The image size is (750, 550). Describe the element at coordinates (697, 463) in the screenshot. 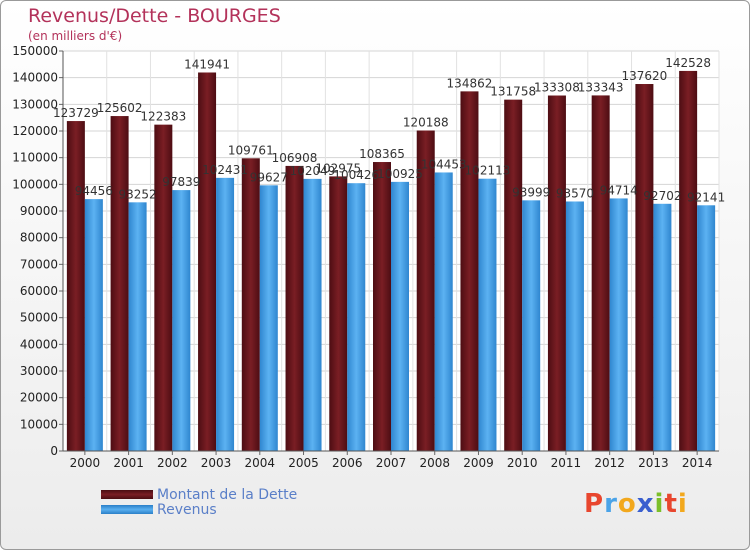

I see `x-tick-label: 2014` at that location.